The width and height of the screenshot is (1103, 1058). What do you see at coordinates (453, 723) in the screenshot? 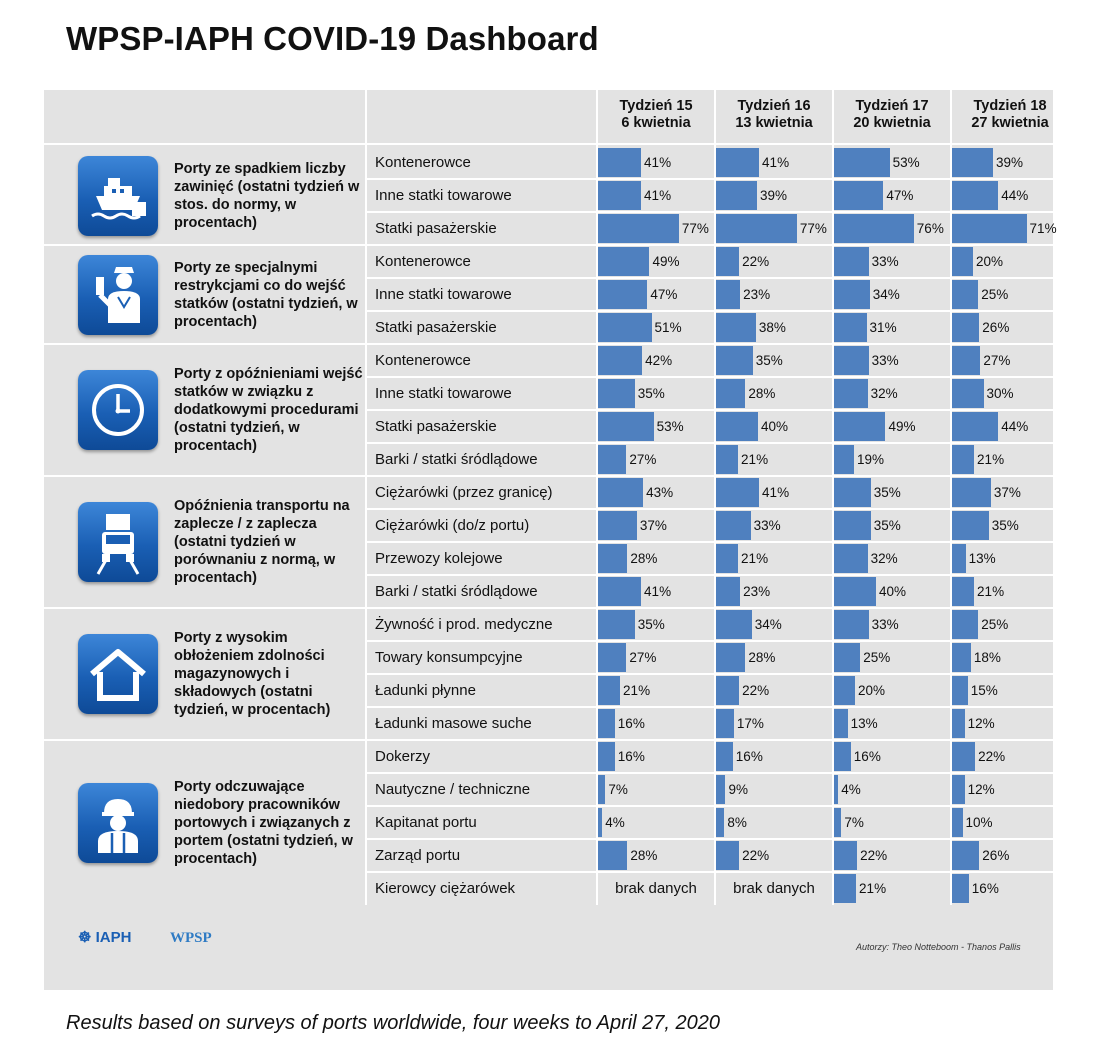
I see `row-label: Ładunki masowe suche` at bounding box center [453, 723].